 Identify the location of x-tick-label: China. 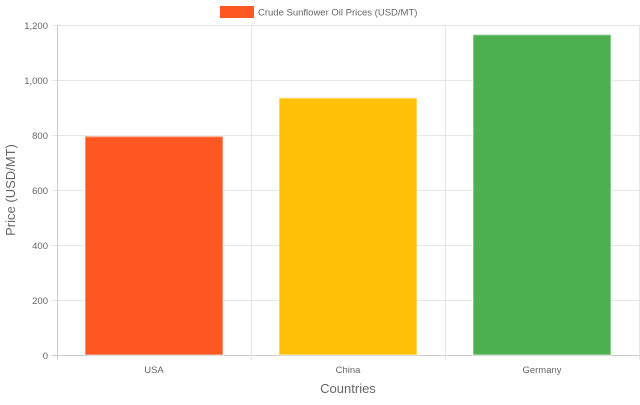
(349, 370).